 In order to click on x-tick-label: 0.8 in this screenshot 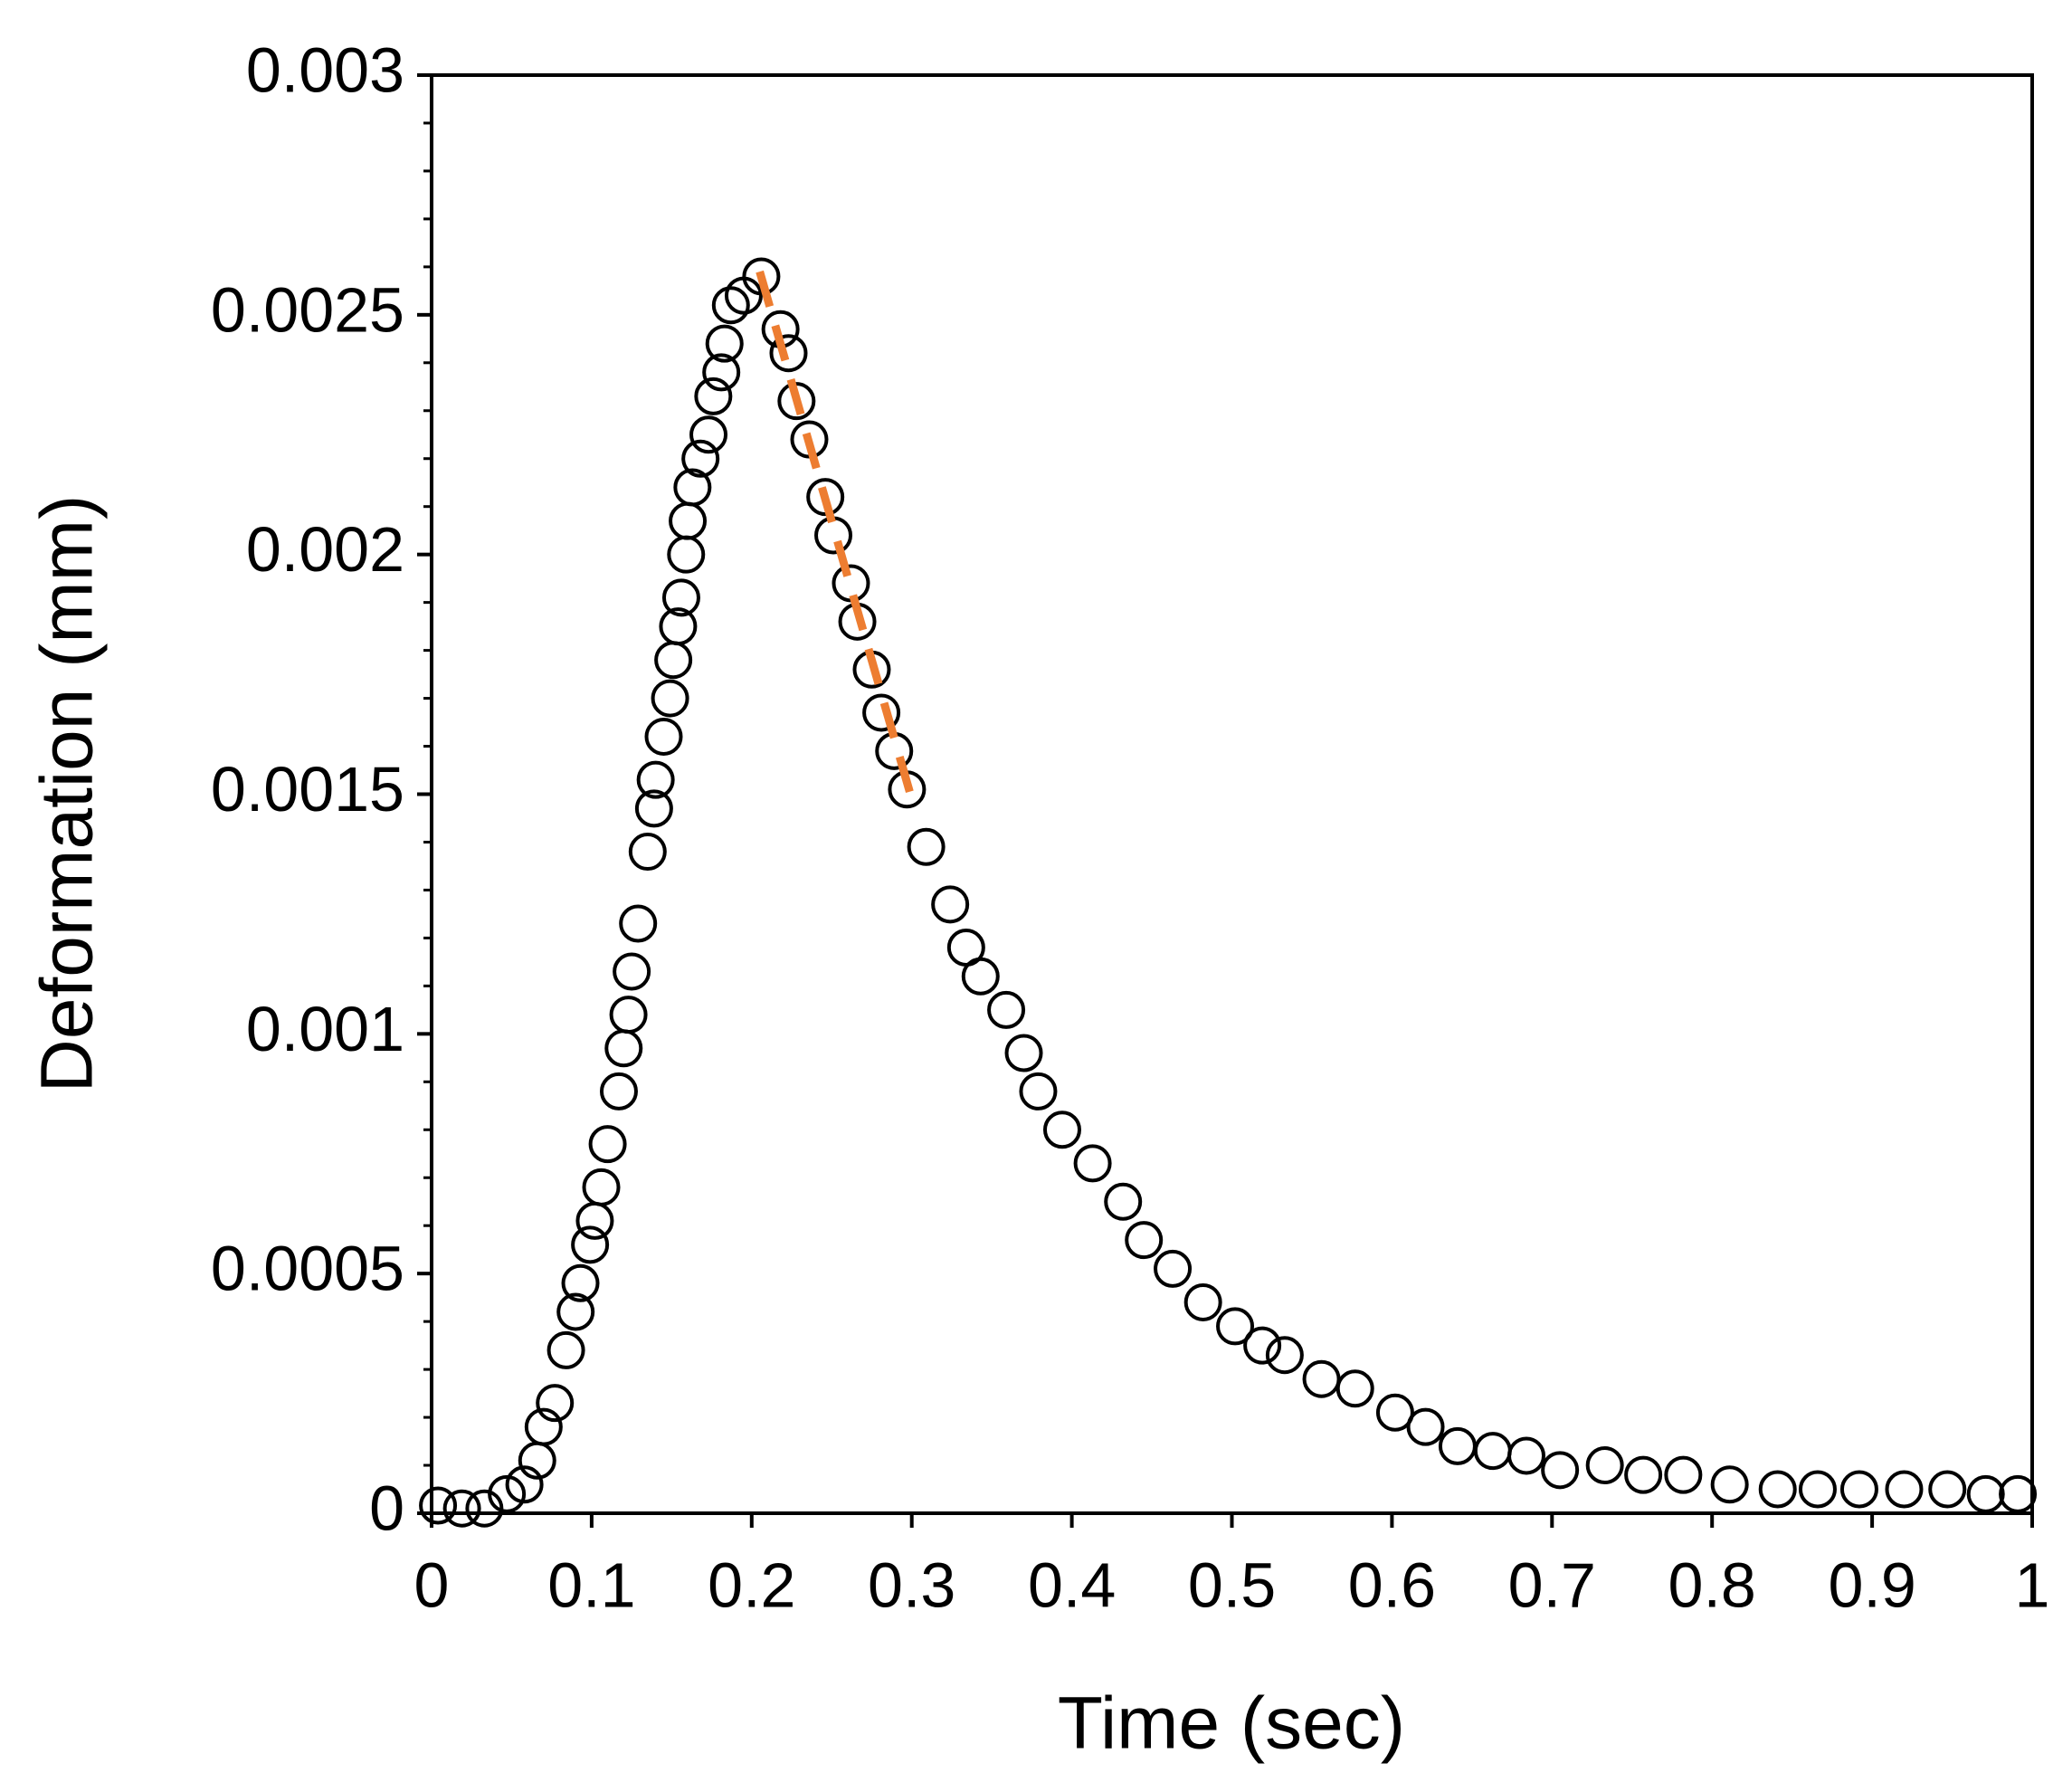, I will do `click(1712, 1584)`.